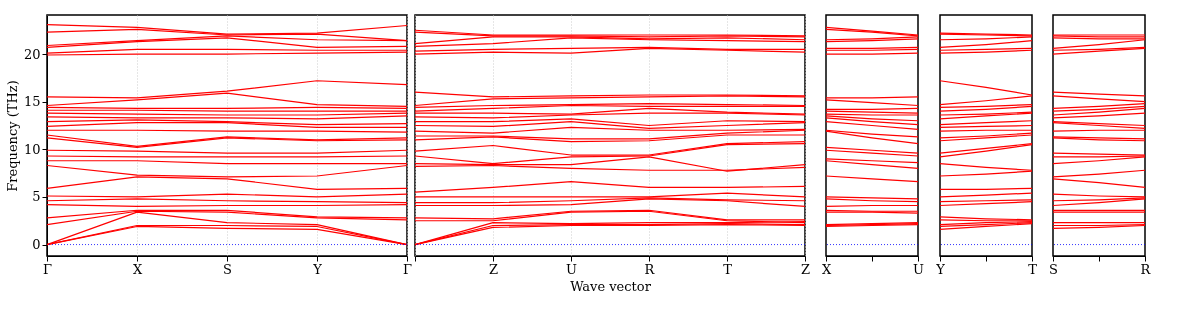 Image resolution: width=1198 pixels, height=310 pixels. Describe the element at coordinates (36, 245) in the screenshot. I see `y-tick-label: 0` at that location.